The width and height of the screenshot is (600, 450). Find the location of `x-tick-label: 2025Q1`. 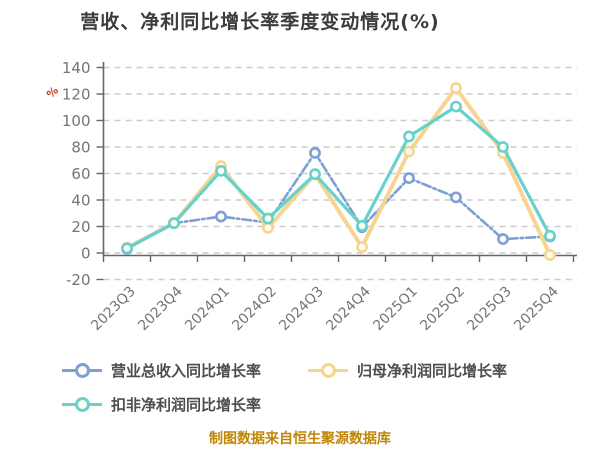

x-tick-label: 2025Q1 is located at coordinates (395, 309).